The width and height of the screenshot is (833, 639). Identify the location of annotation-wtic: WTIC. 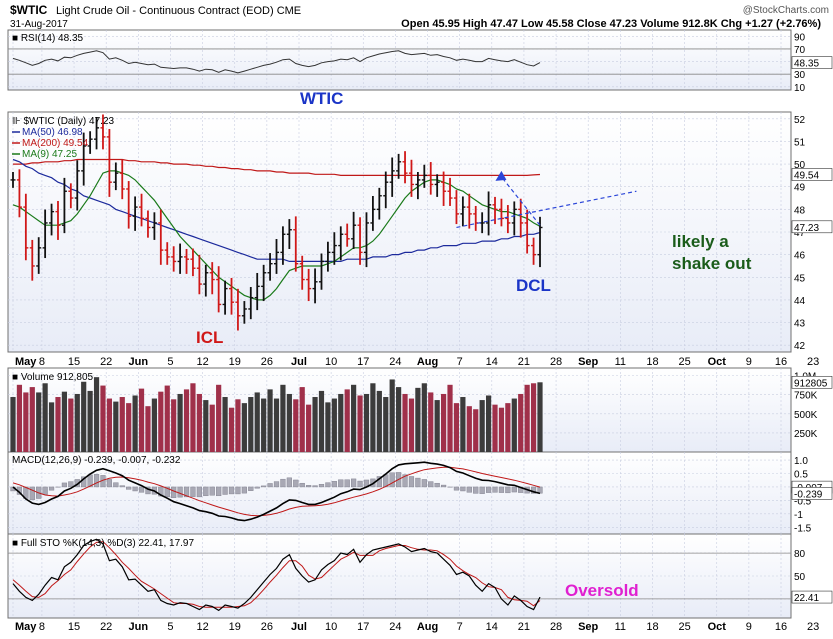
(321, 98).